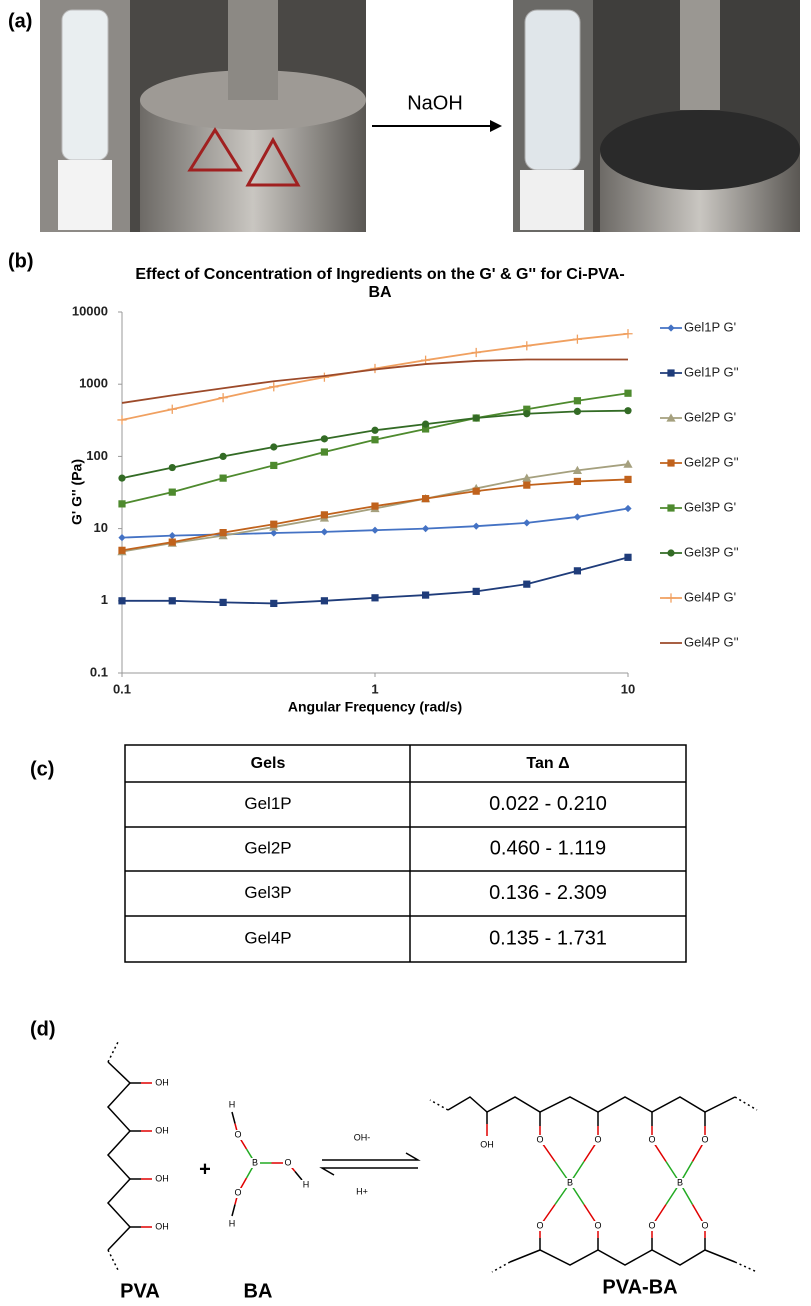 This screenshot has height=1306, width=811. I want to click on y-axis-title: G' G'' (Pa), so click(77, 492).